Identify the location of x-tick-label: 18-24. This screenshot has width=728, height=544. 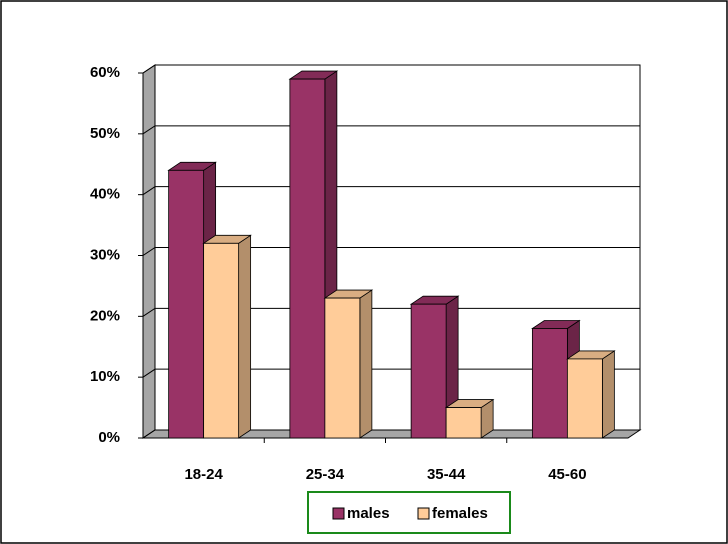
(203, 474).